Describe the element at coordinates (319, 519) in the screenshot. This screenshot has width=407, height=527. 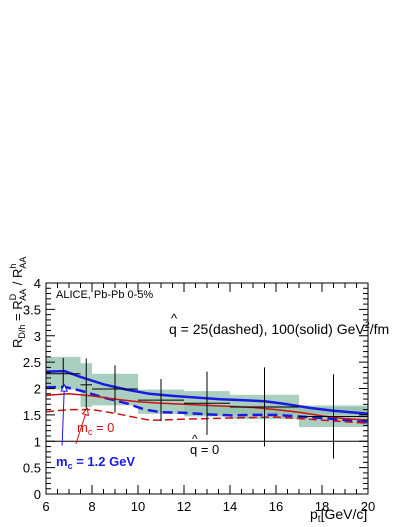
I see `x-axis-sub: t` at that location.